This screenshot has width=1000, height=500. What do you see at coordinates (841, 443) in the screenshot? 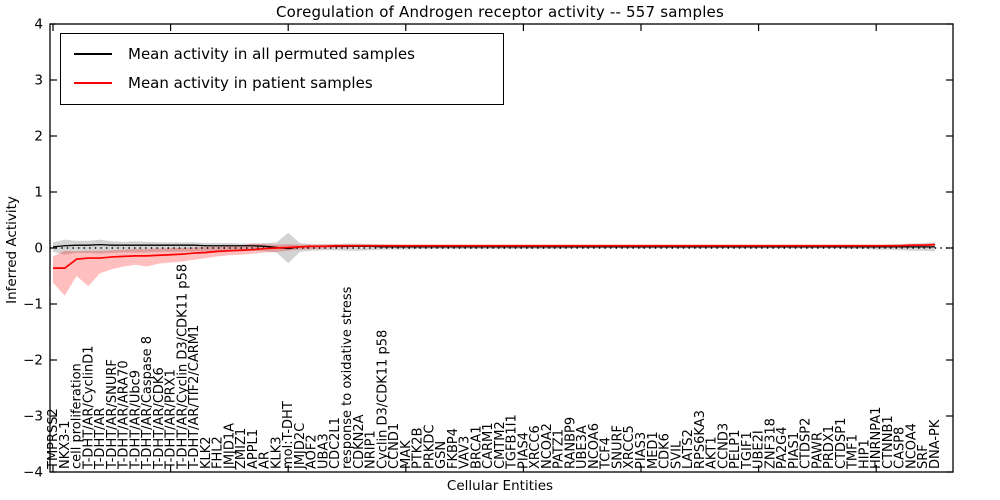
I see `x-tick-label: CTDSP1` at bounding box center [841, 443].